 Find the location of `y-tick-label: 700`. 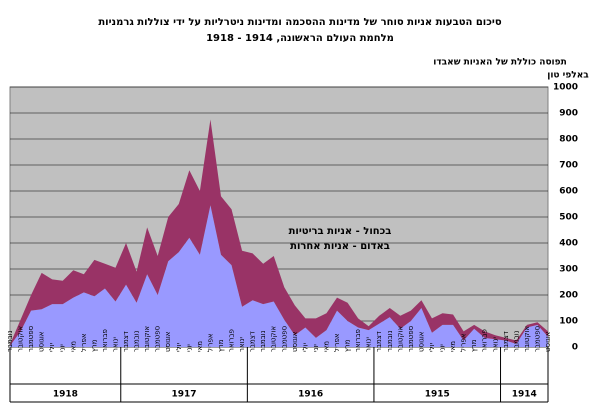

y-tick-label: 700 is located at coordinates (568, 166).